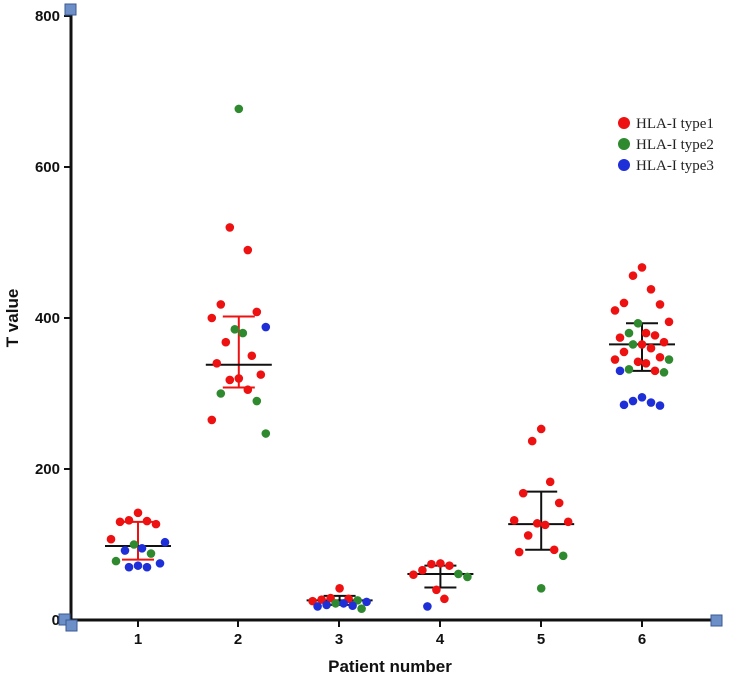 The height and width of the screenshot is (678, 730). I want to click on legend-label-type2: HLA-I type2, so click(675, 145).